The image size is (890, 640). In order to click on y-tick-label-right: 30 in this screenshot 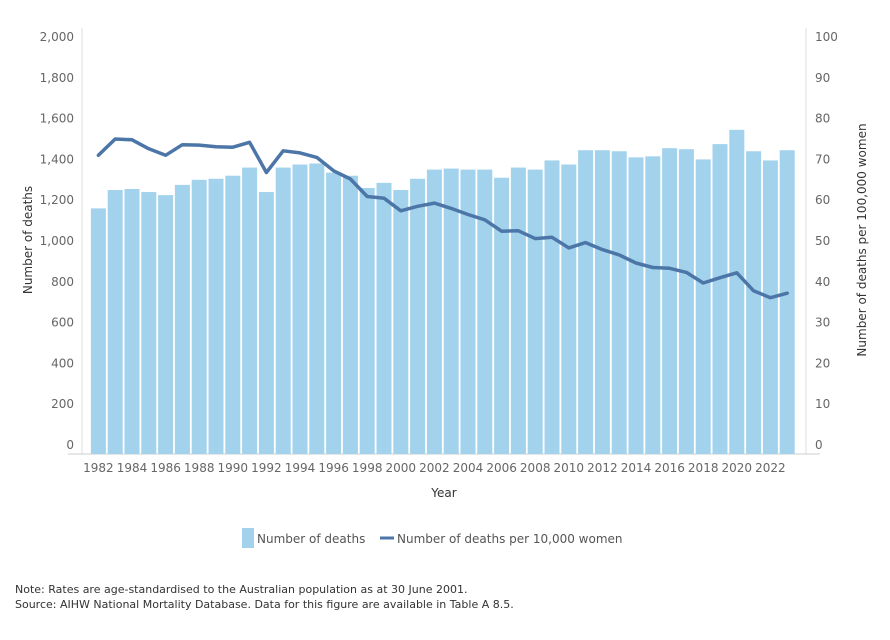, I will do `click(822, 323)`.